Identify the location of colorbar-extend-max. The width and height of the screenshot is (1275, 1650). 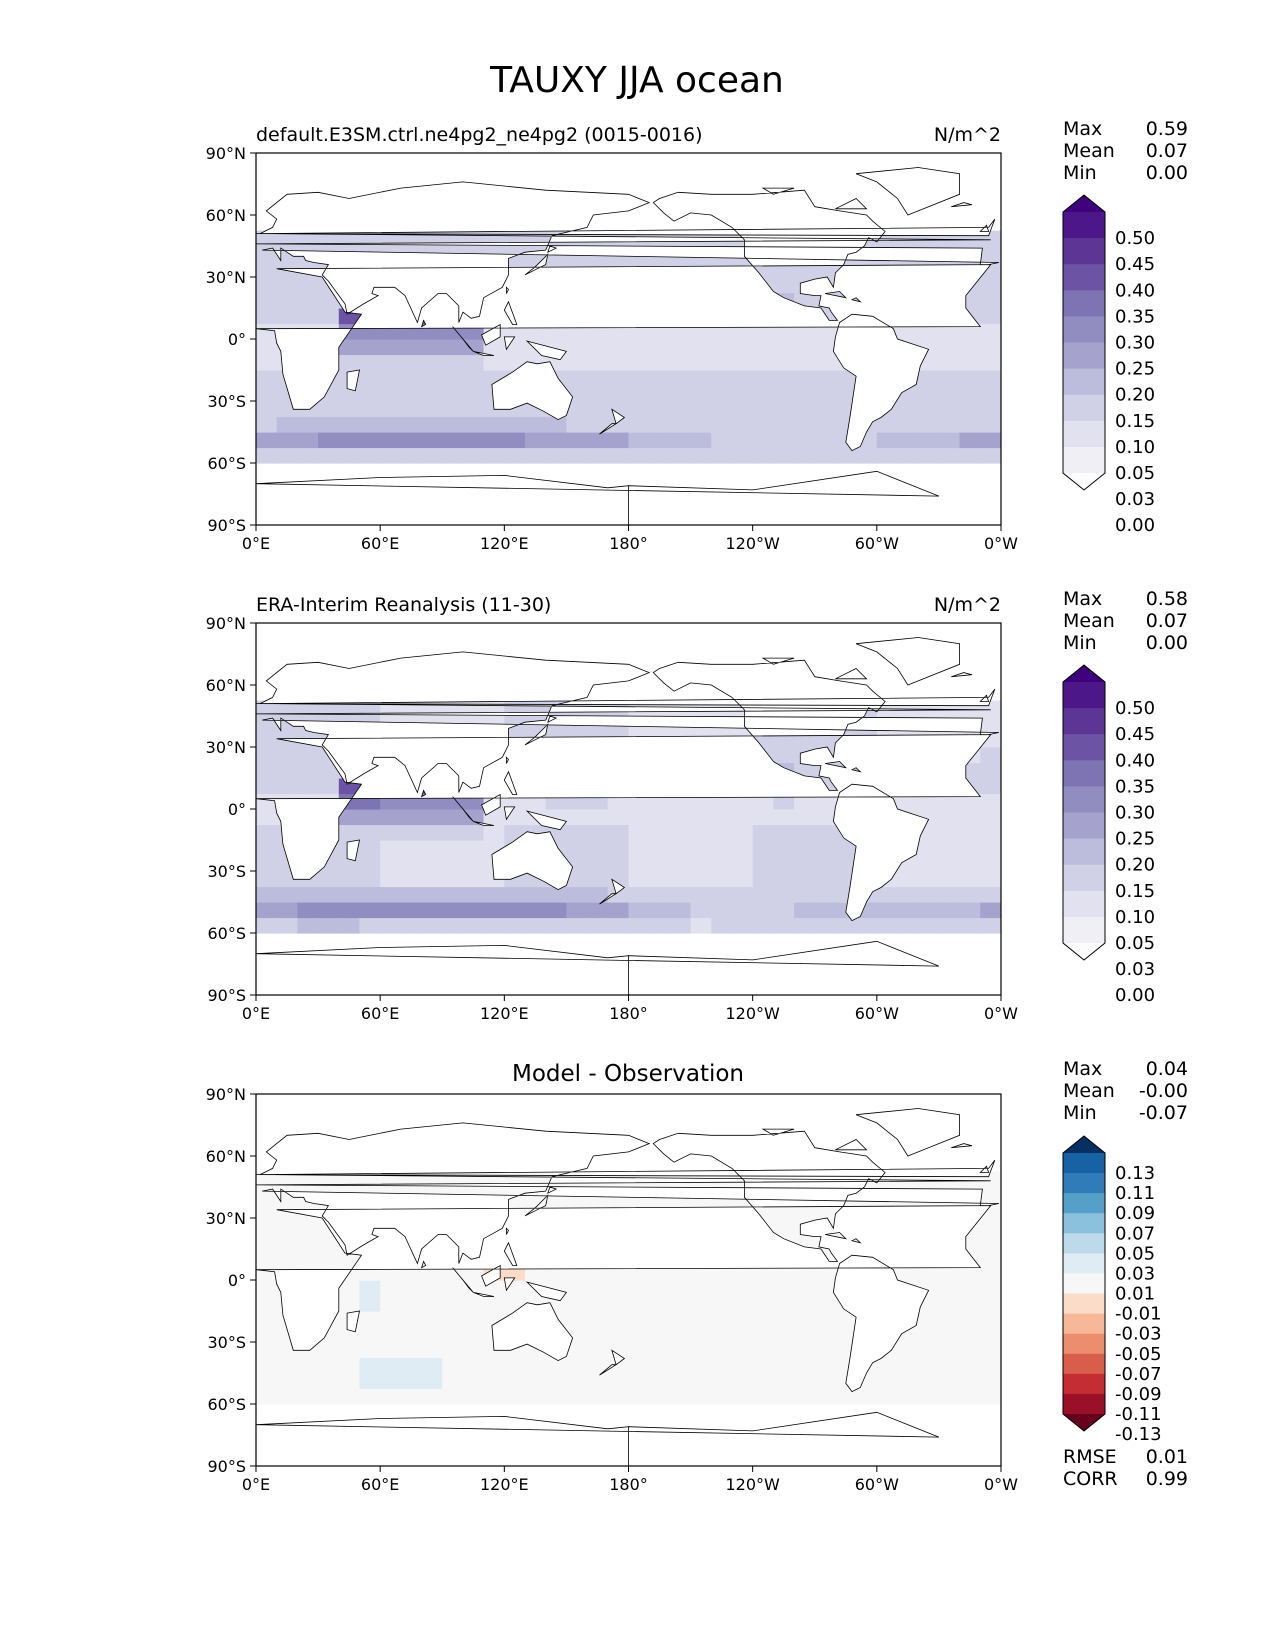
(1084, 1144).